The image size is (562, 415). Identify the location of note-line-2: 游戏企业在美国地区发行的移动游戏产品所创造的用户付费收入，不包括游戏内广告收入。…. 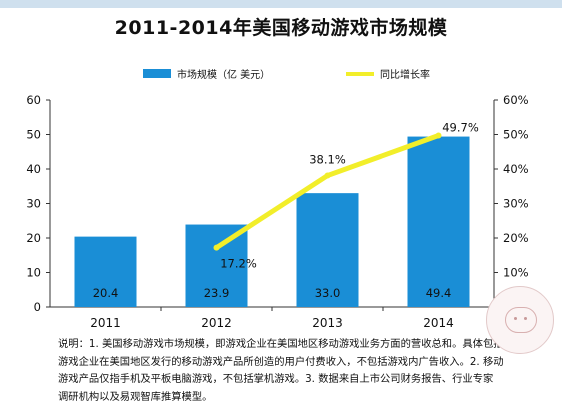
(281, 361).